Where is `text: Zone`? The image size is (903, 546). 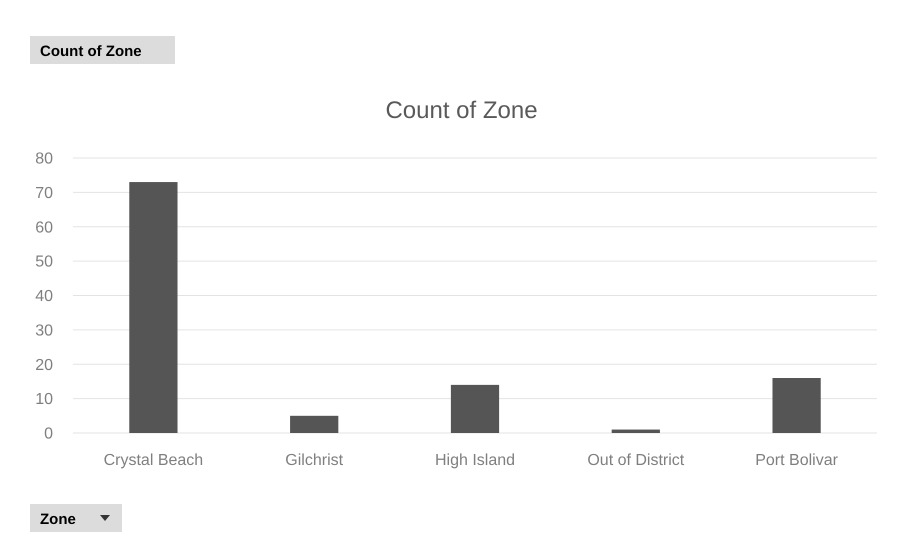
text: Zone is located at coordinates (58, 519).